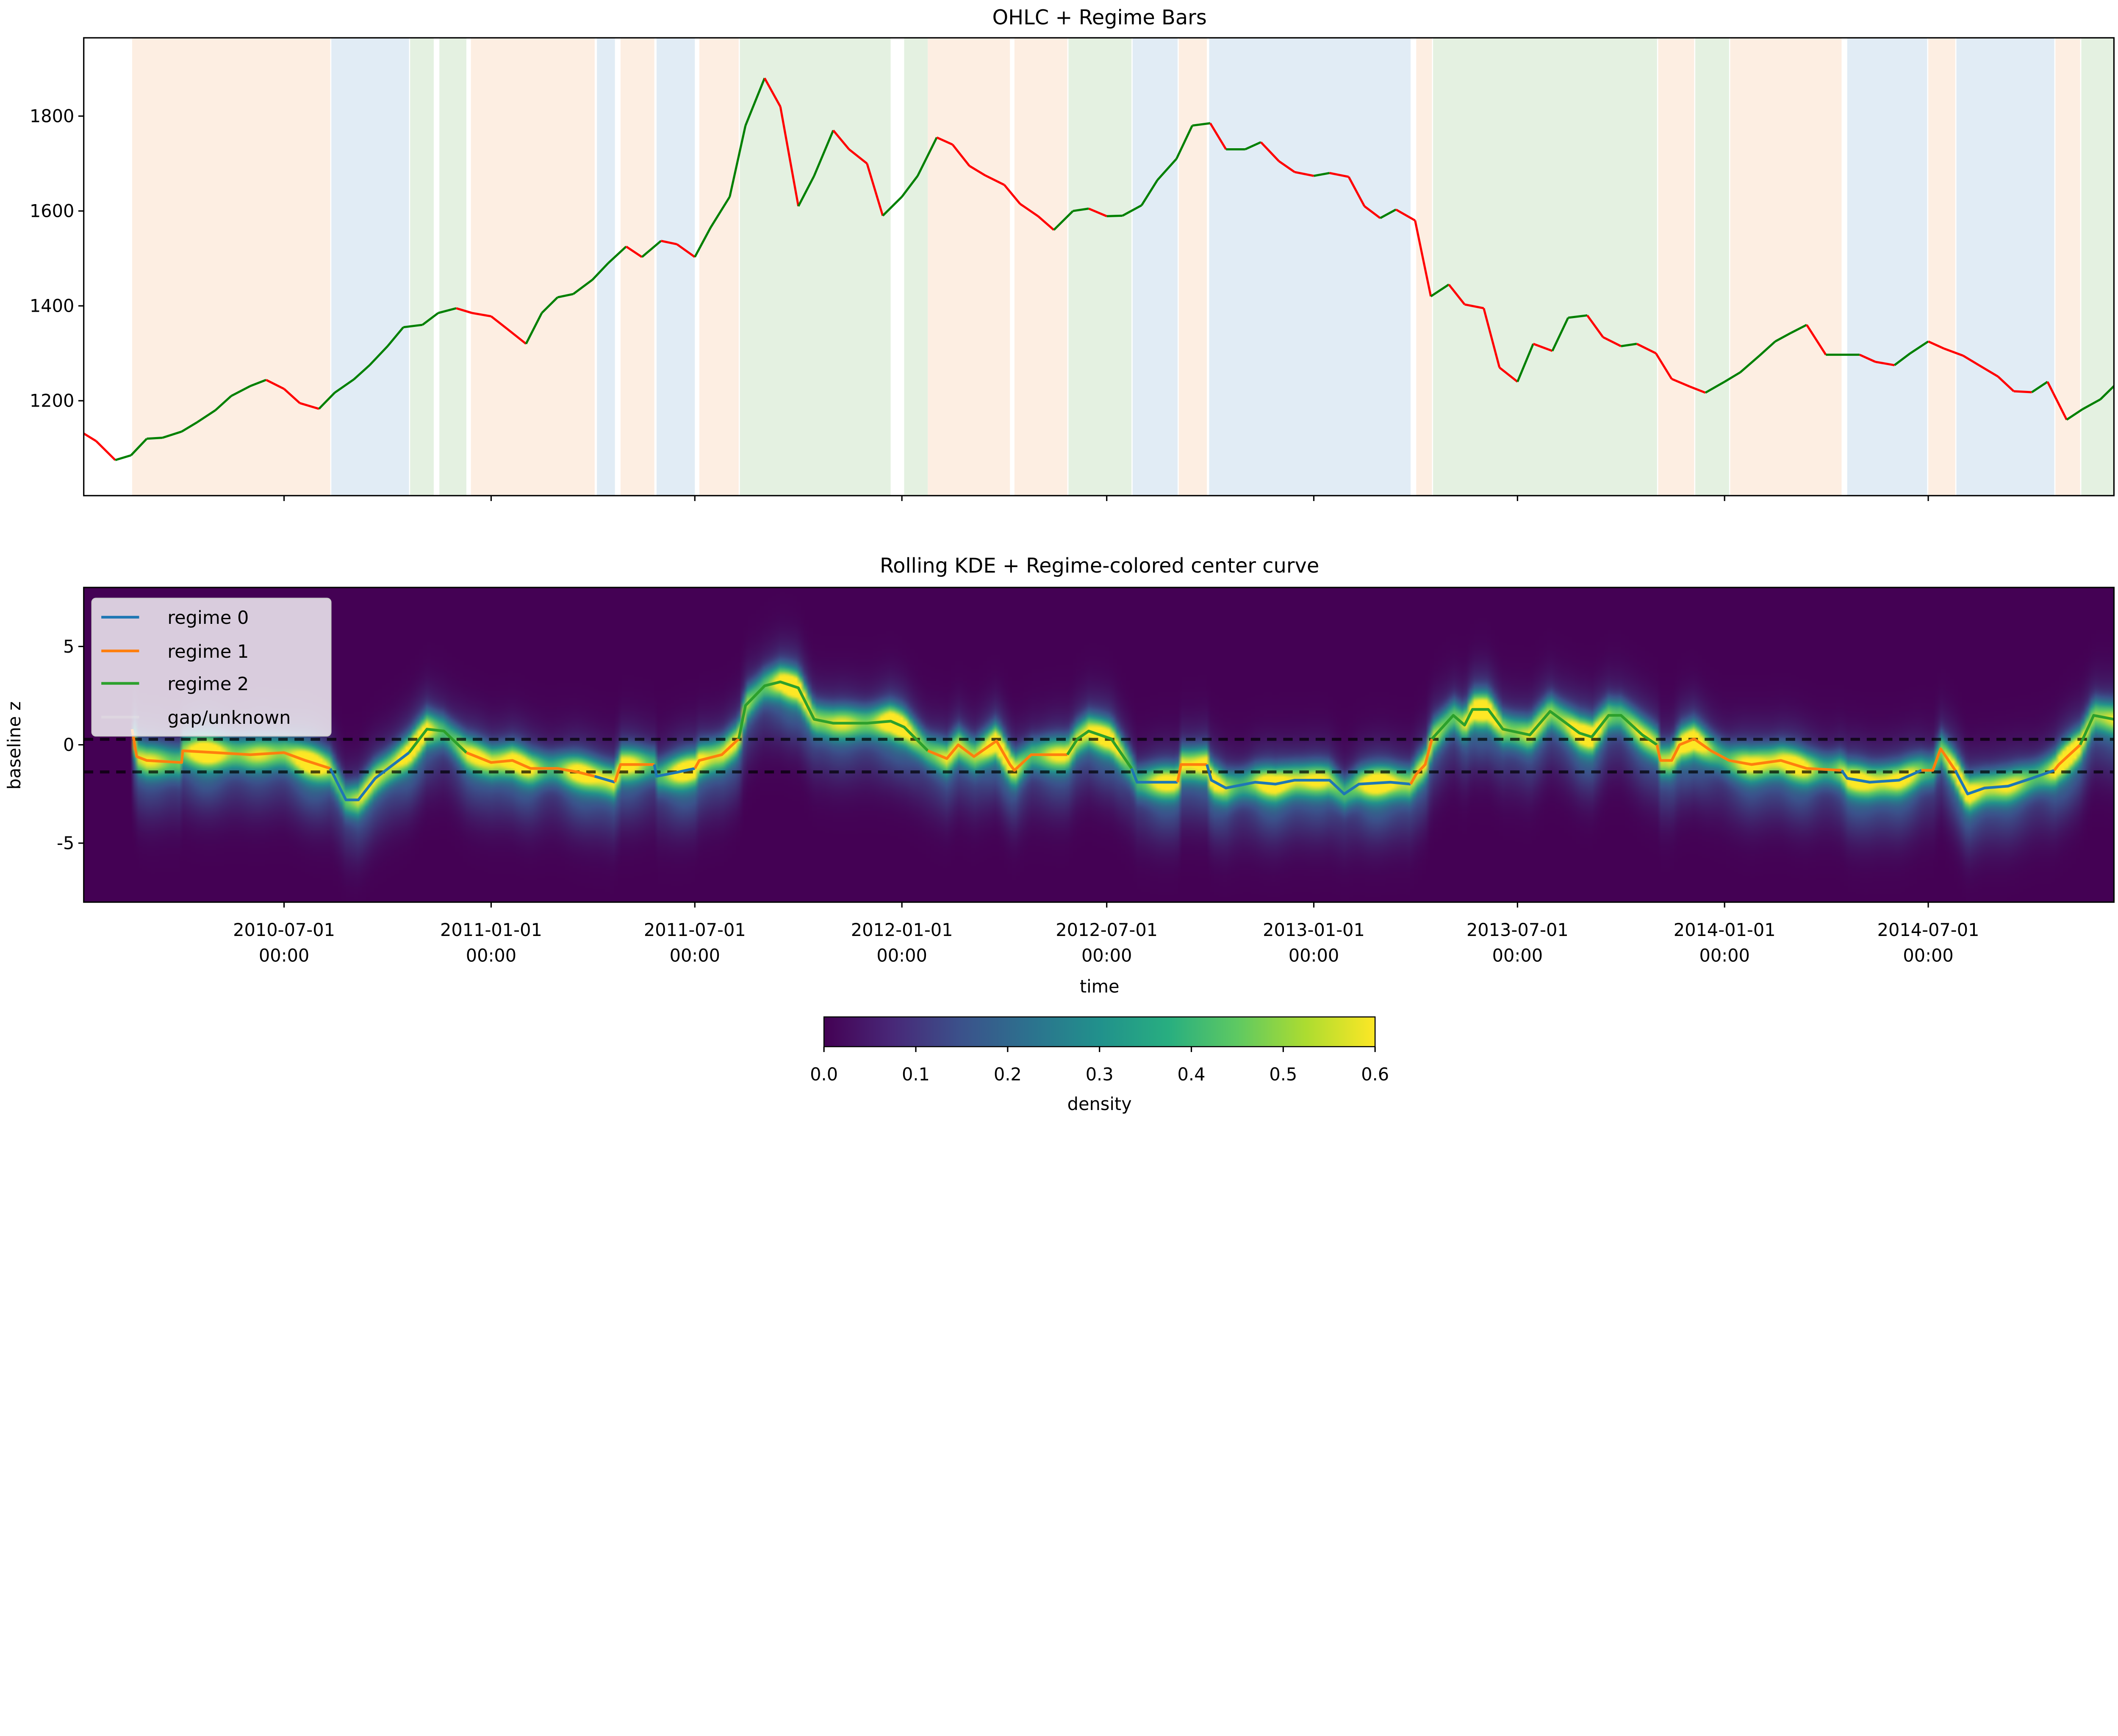 The width and height of the screenshot is (2118, 1736). Describe the element at coordinates (208, 618) in the screenshot. I see `legend-label-regime-0: regime 0` at that location.